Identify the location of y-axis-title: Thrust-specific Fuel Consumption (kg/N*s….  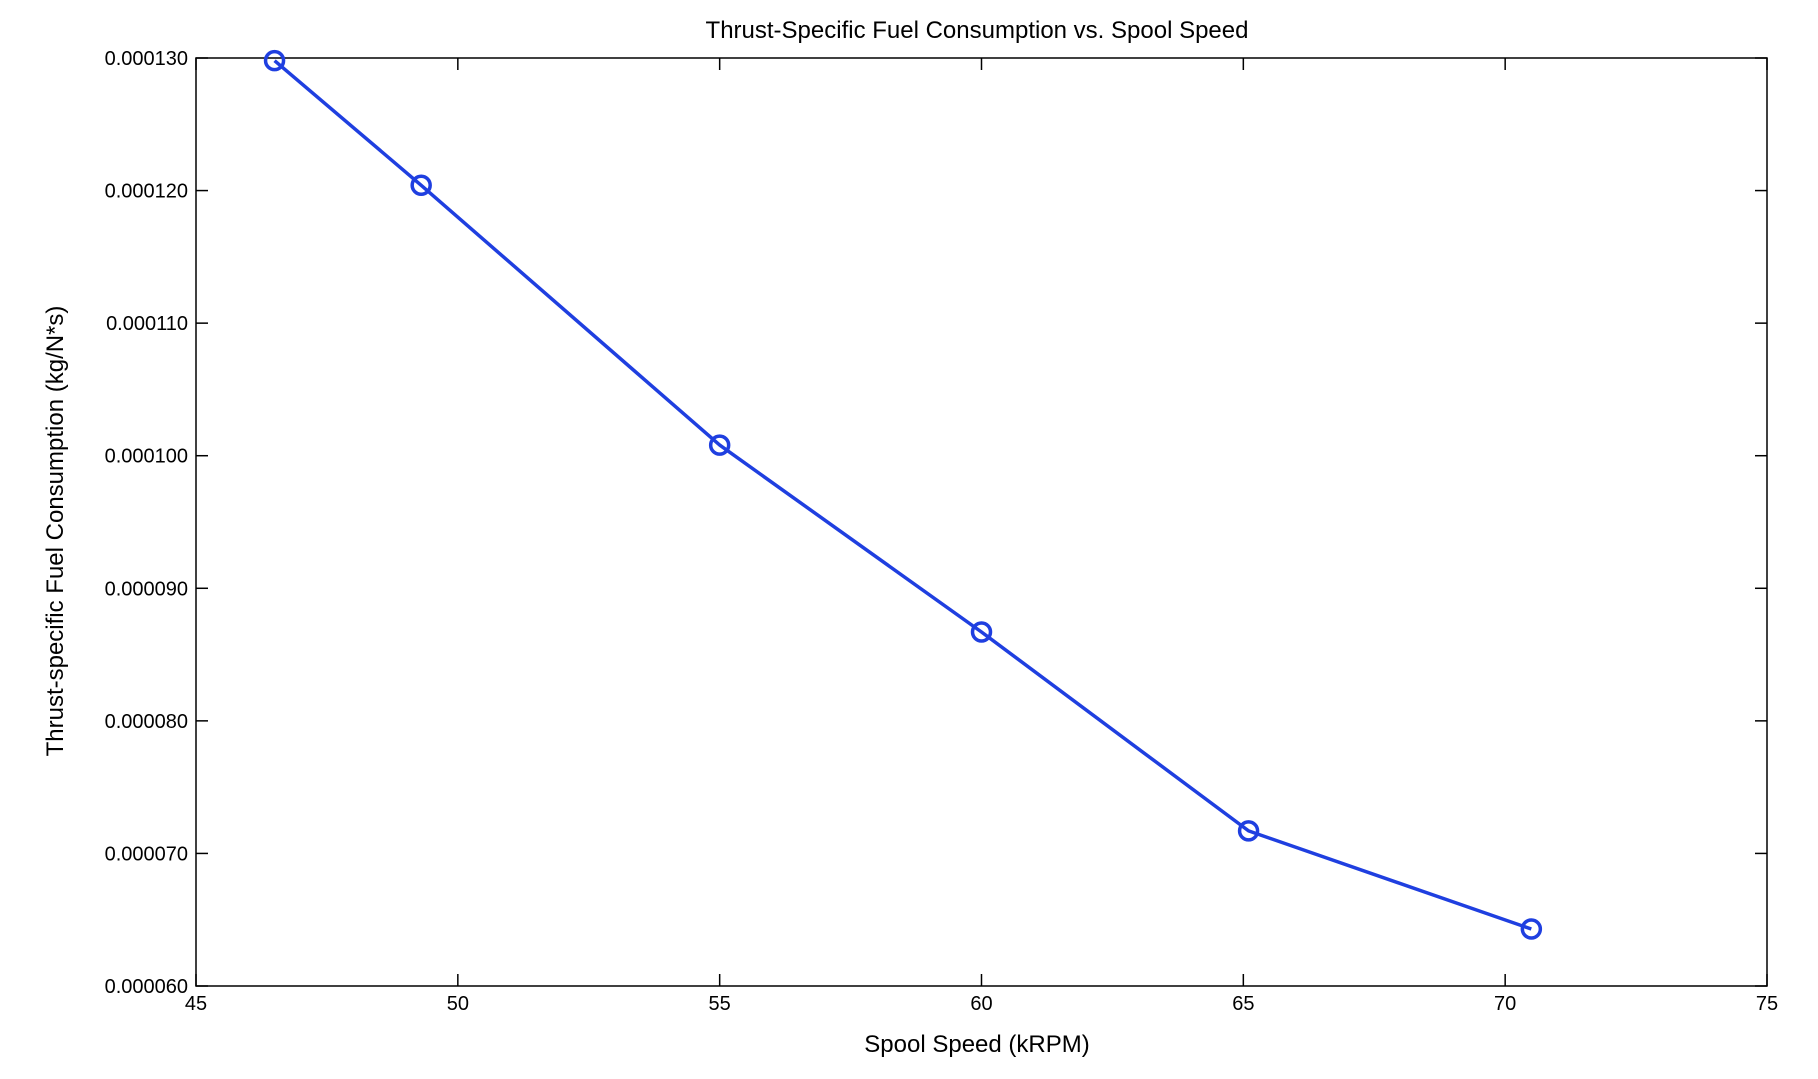
(55, 531).